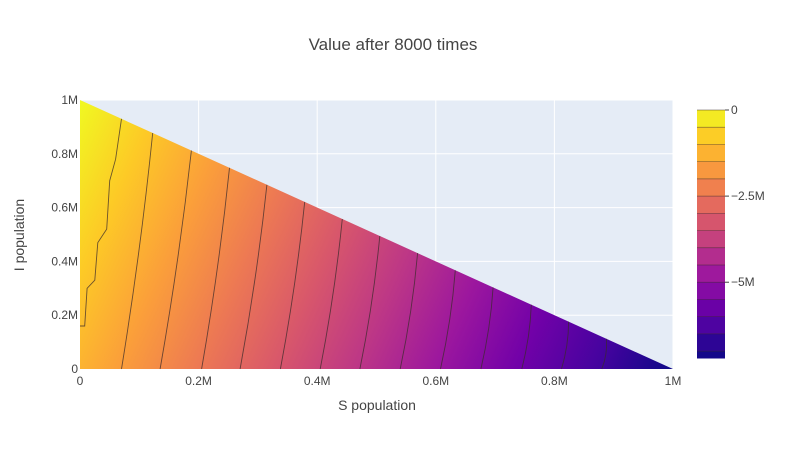  Describe the element at coordinates (435, 381) in the screenshot. I see `x-tick-label: 0.6M` at that location.